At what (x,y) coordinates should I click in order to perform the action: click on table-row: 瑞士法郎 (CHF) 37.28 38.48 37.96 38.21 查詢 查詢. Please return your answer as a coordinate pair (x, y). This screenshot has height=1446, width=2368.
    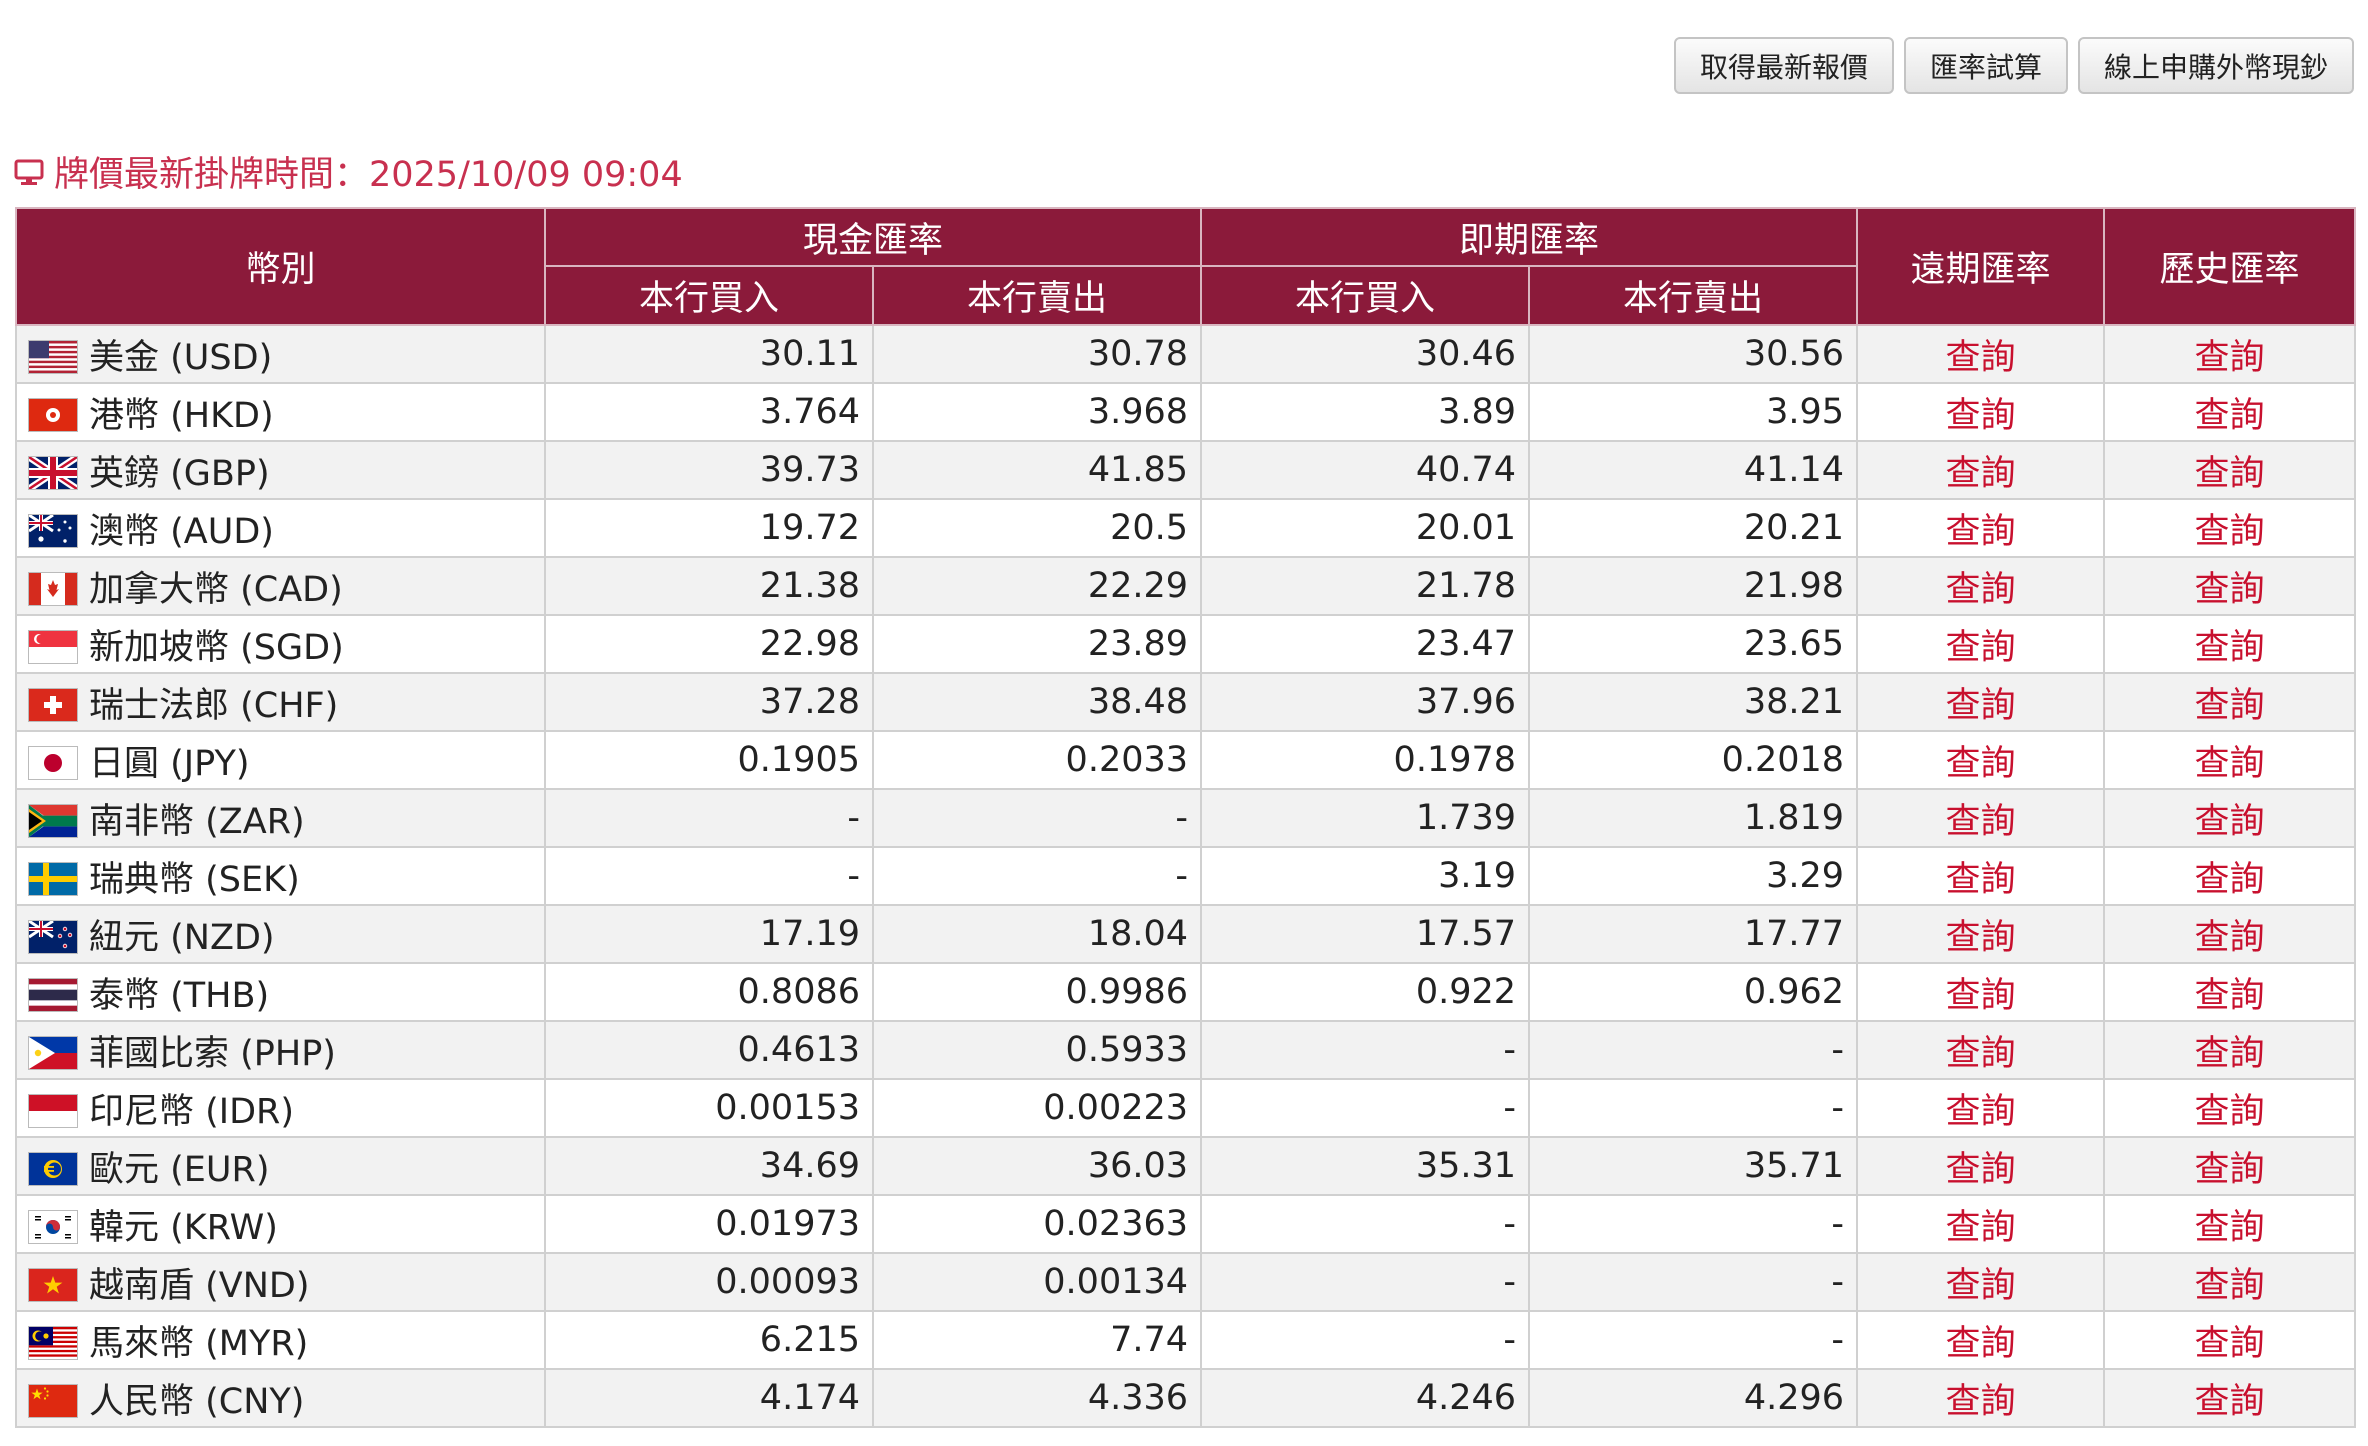
    Looking at the image, I should click on (1186, 702).